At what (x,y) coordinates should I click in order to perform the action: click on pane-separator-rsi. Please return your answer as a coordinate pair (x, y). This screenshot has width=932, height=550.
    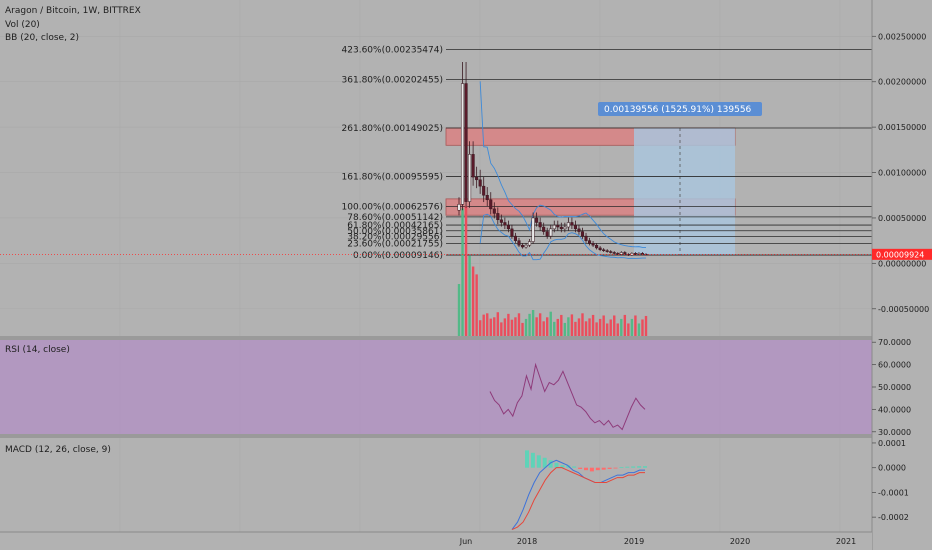
    Looking at the image, I should click on (466, 338).